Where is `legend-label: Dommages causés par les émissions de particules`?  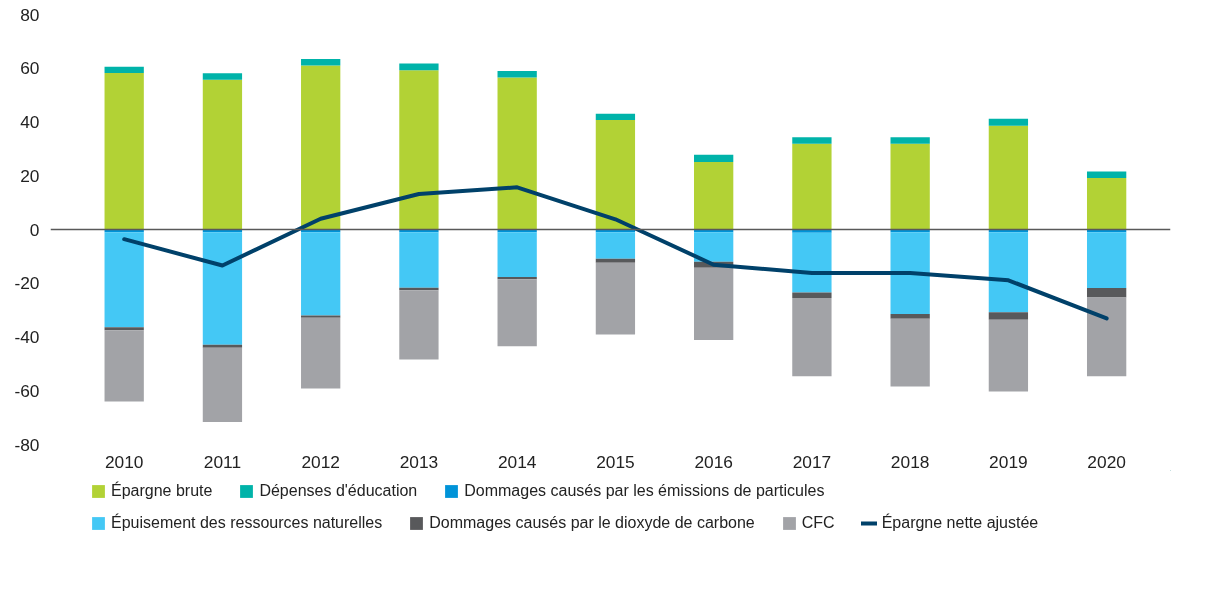 legend-label: Dommages causés par les émissions de particules is located at coordinates (644, 491).